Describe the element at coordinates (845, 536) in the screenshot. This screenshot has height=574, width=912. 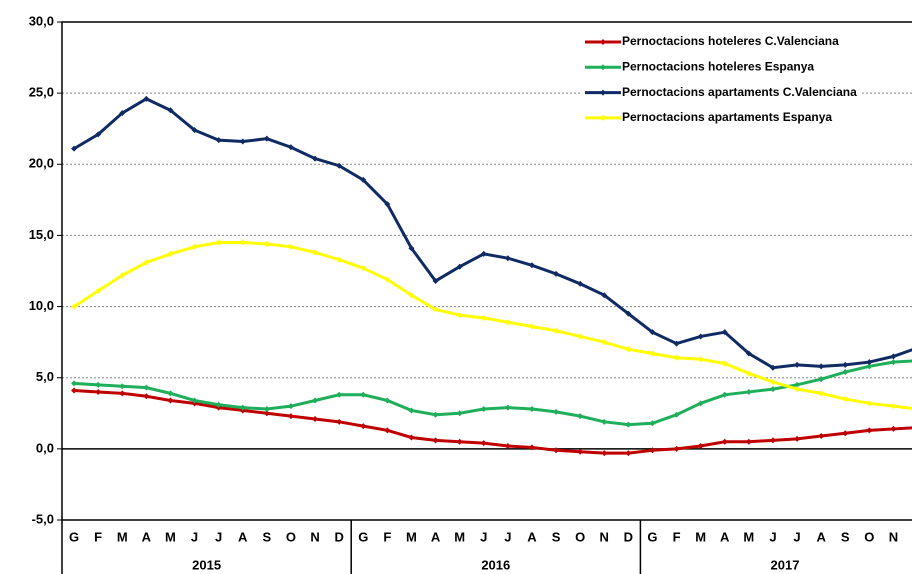
I see `x-tick-label: S` at that location.